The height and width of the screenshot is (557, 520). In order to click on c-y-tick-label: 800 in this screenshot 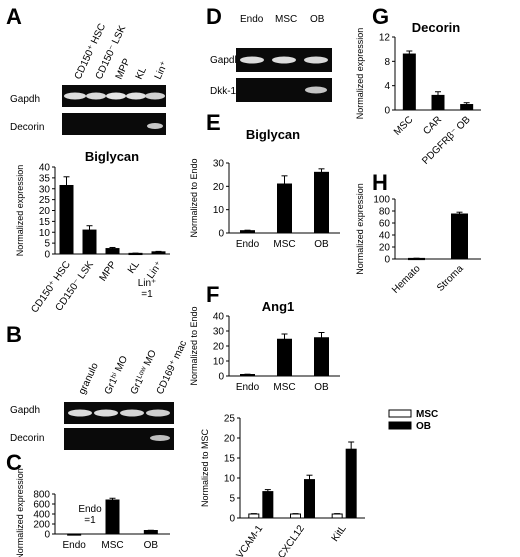, I will do `click(41, 495)`.